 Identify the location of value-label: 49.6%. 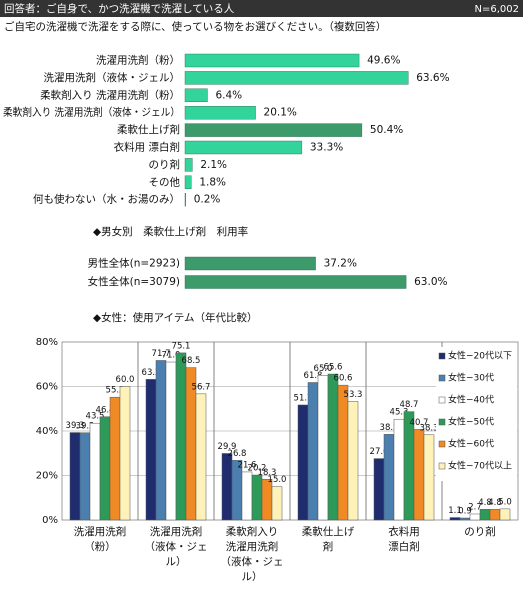
(383, 61).